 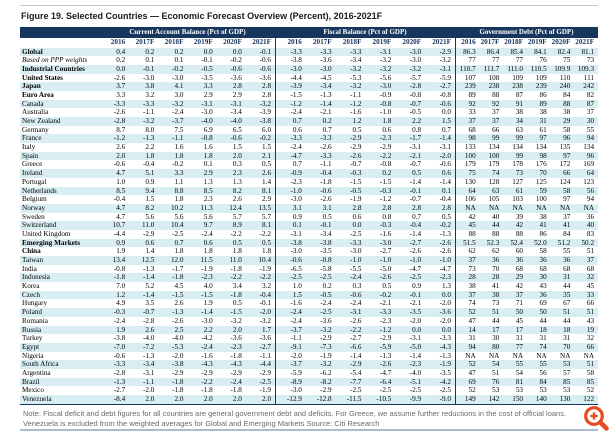 I want to click on cell: 0.0, so click(x=357, y=225).